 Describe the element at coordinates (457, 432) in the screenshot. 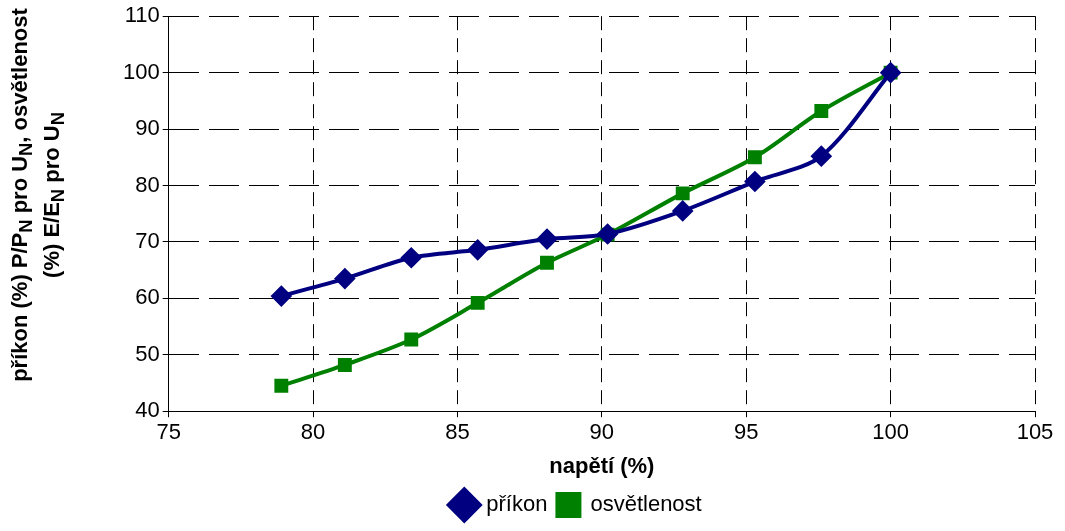

I see `x-tick-label: 85` at that location.